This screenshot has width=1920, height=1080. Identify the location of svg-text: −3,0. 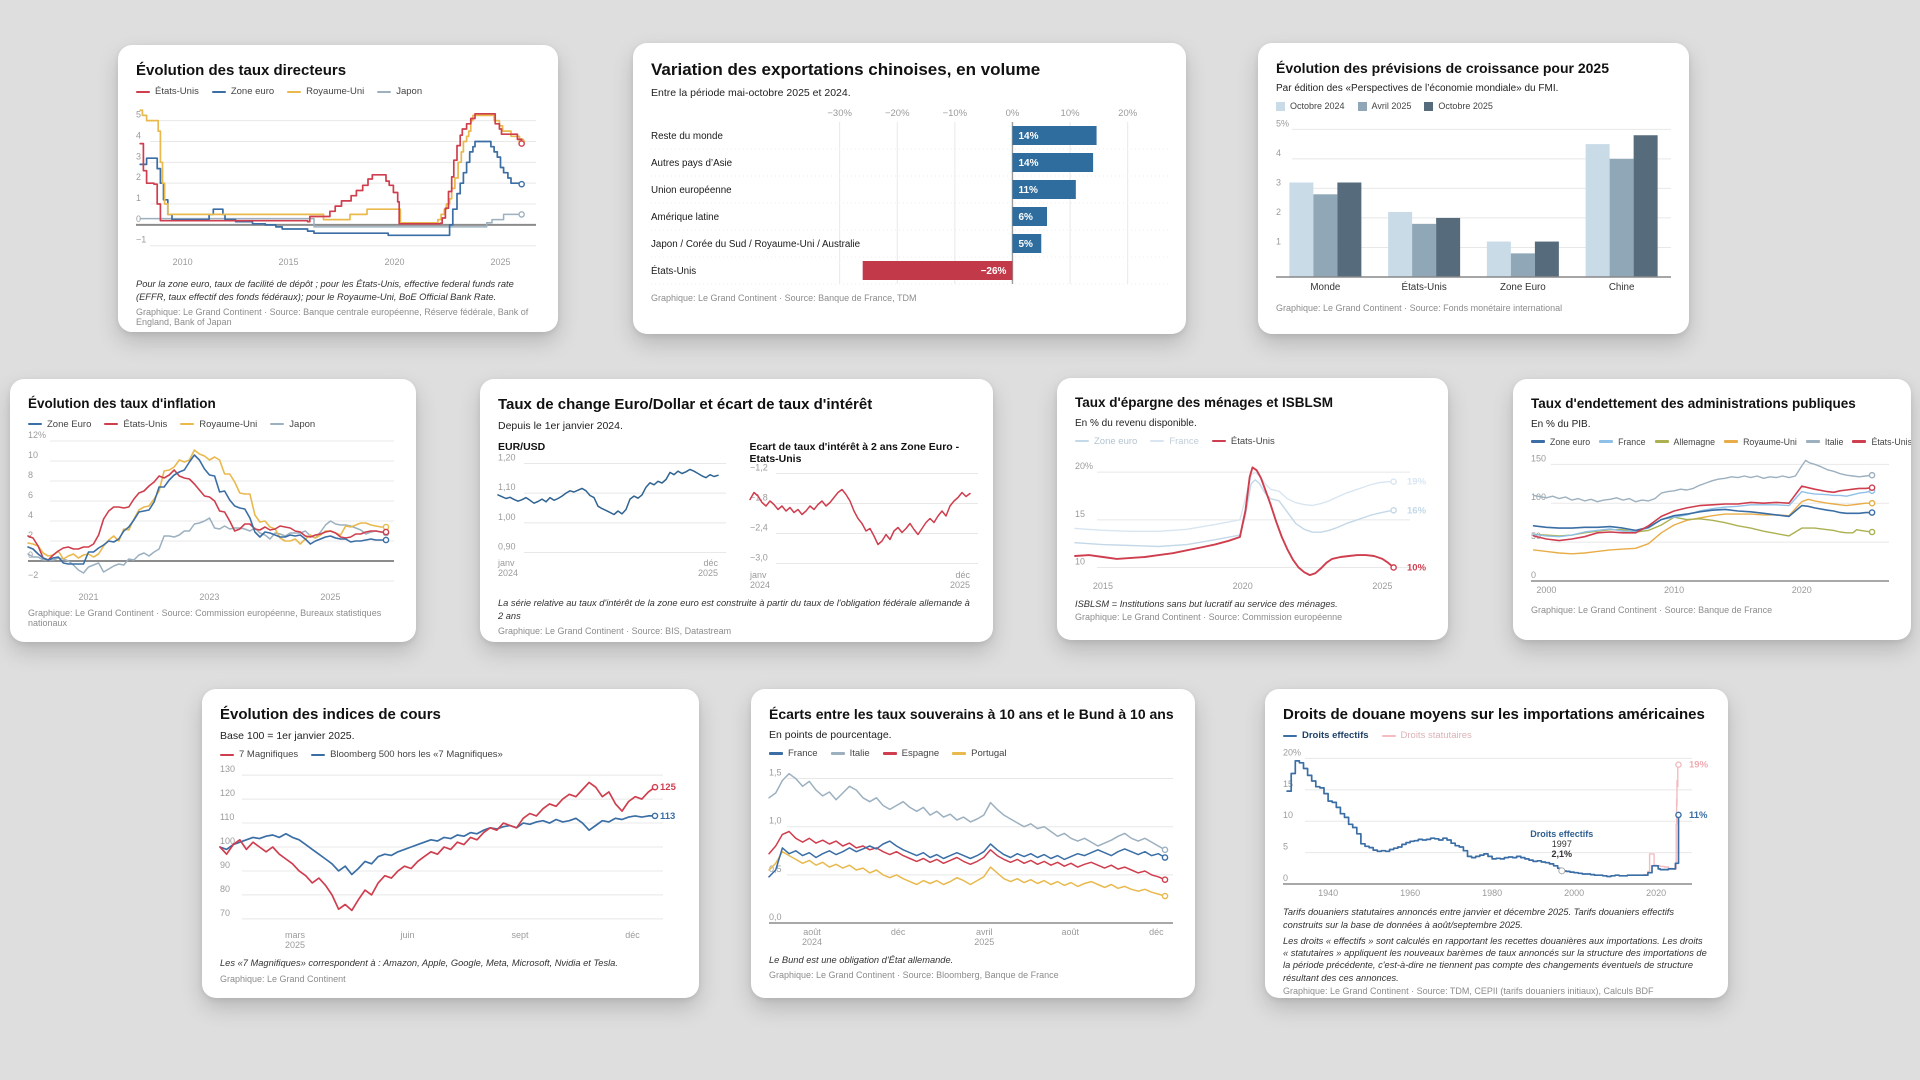
(759, 558).